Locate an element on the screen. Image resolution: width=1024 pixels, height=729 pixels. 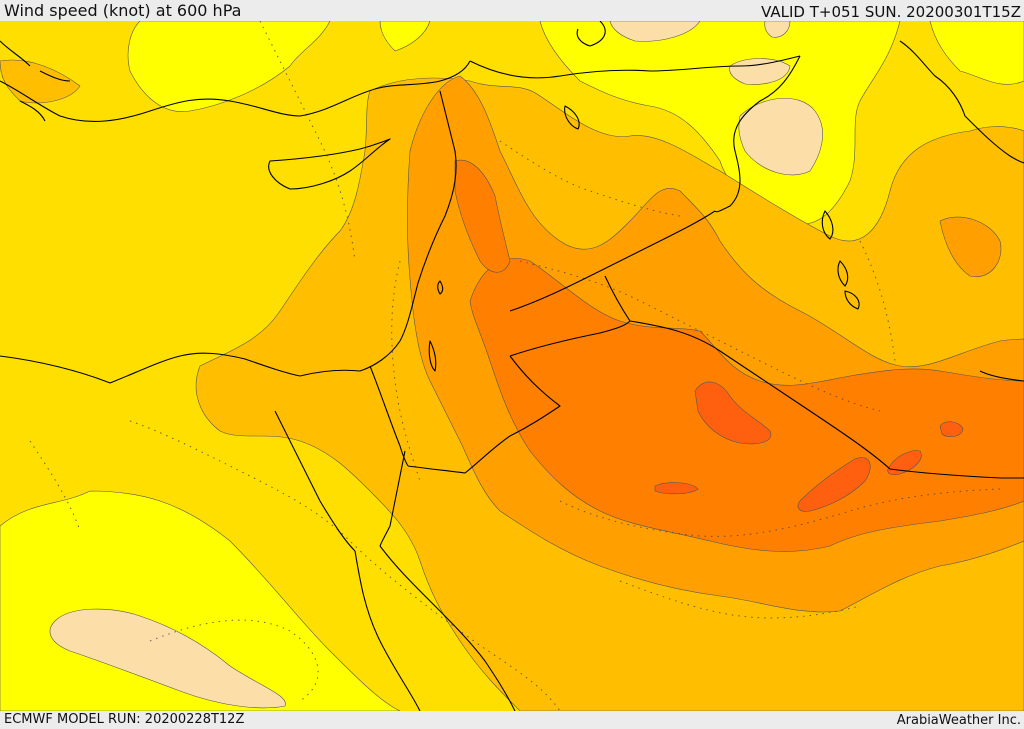
lake-urmia is located at coordinates (827, 225).